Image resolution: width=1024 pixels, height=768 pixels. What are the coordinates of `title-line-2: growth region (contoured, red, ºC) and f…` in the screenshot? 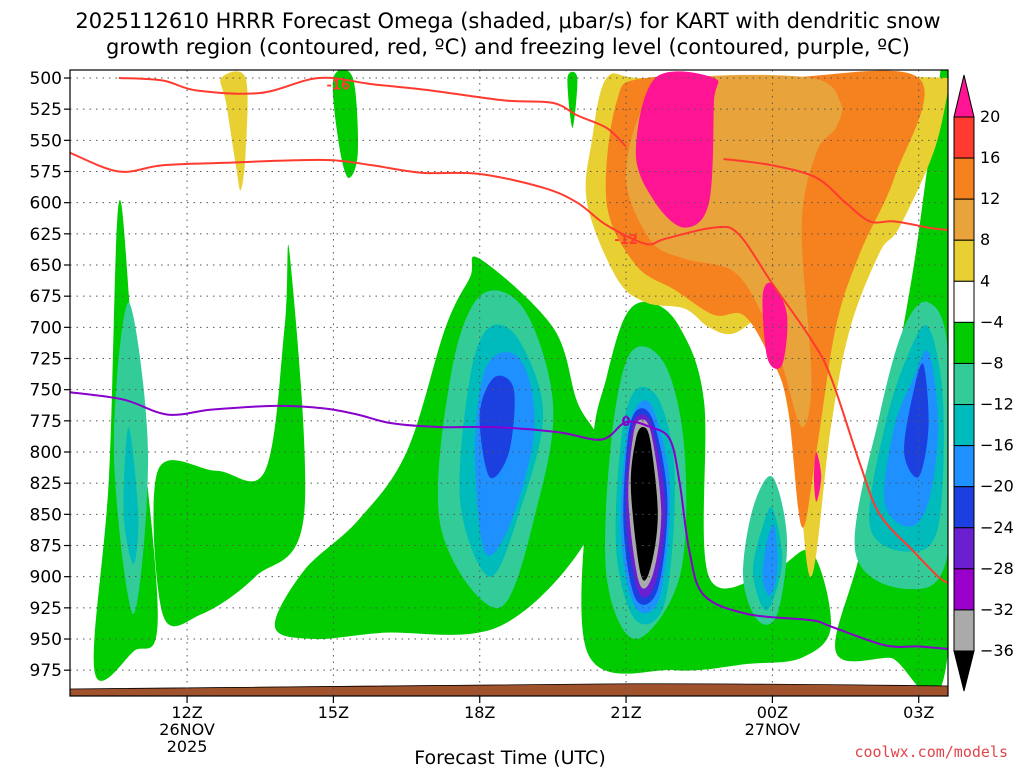 It's located at (508, 47).